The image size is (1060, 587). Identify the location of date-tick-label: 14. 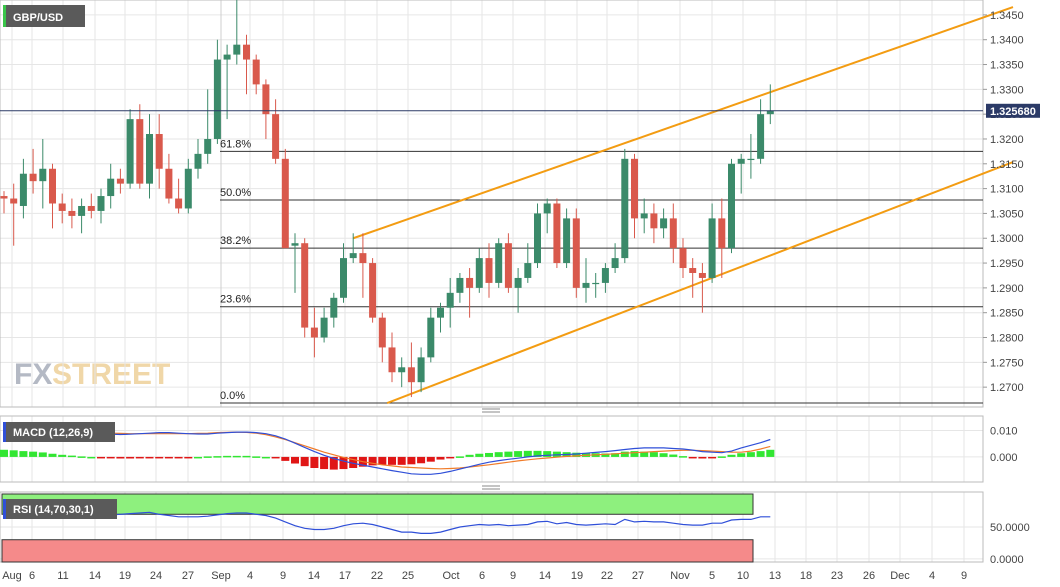
(314, 576).